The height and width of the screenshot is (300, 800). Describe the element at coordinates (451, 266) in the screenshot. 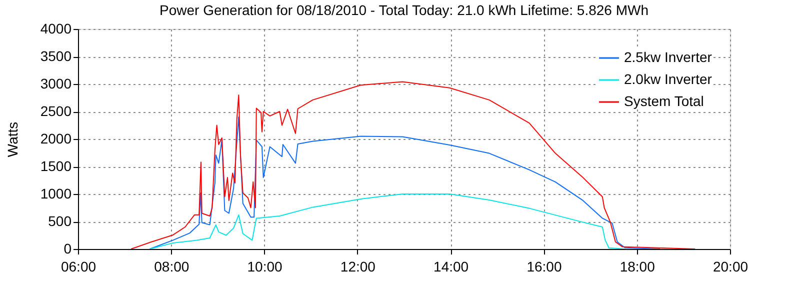

I see `x-tick-label: 14:00` at that location.